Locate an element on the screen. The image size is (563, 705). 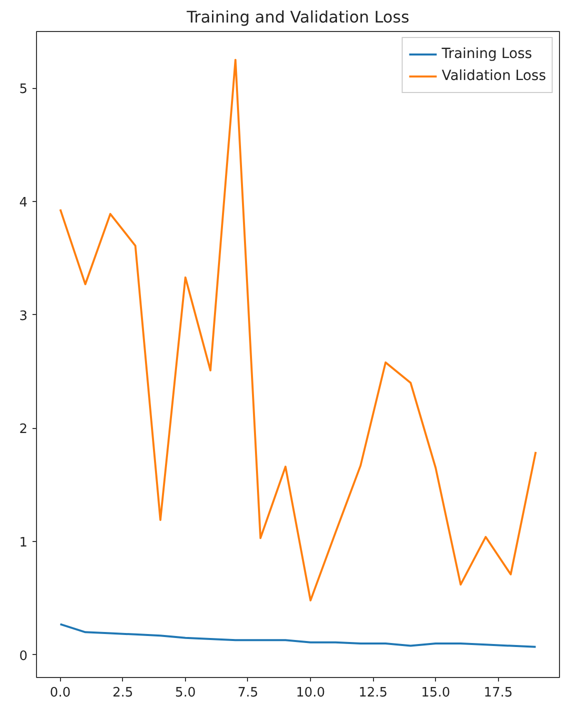
x-tick-label: 0.0 is located at coordinates (60, 693).